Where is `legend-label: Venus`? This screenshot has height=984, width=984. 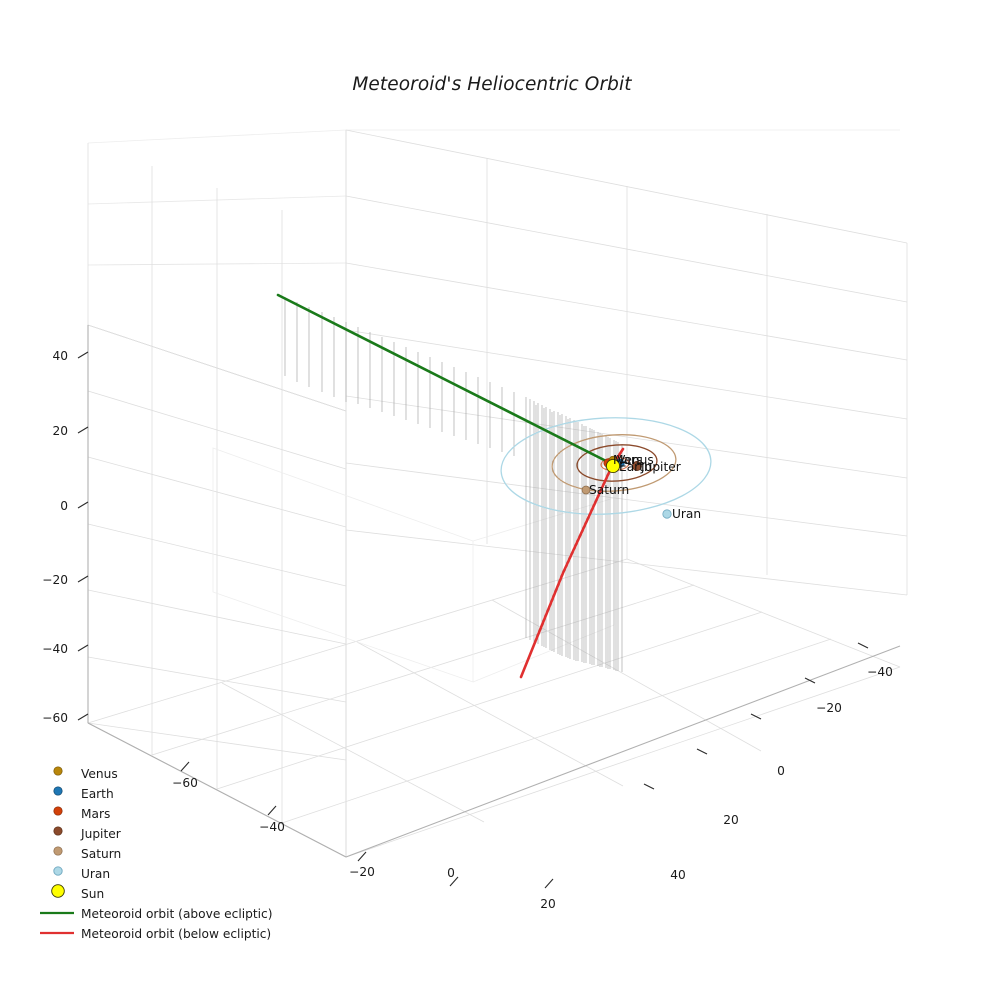
legend-label: Venus is located at coordinates (99, 774).